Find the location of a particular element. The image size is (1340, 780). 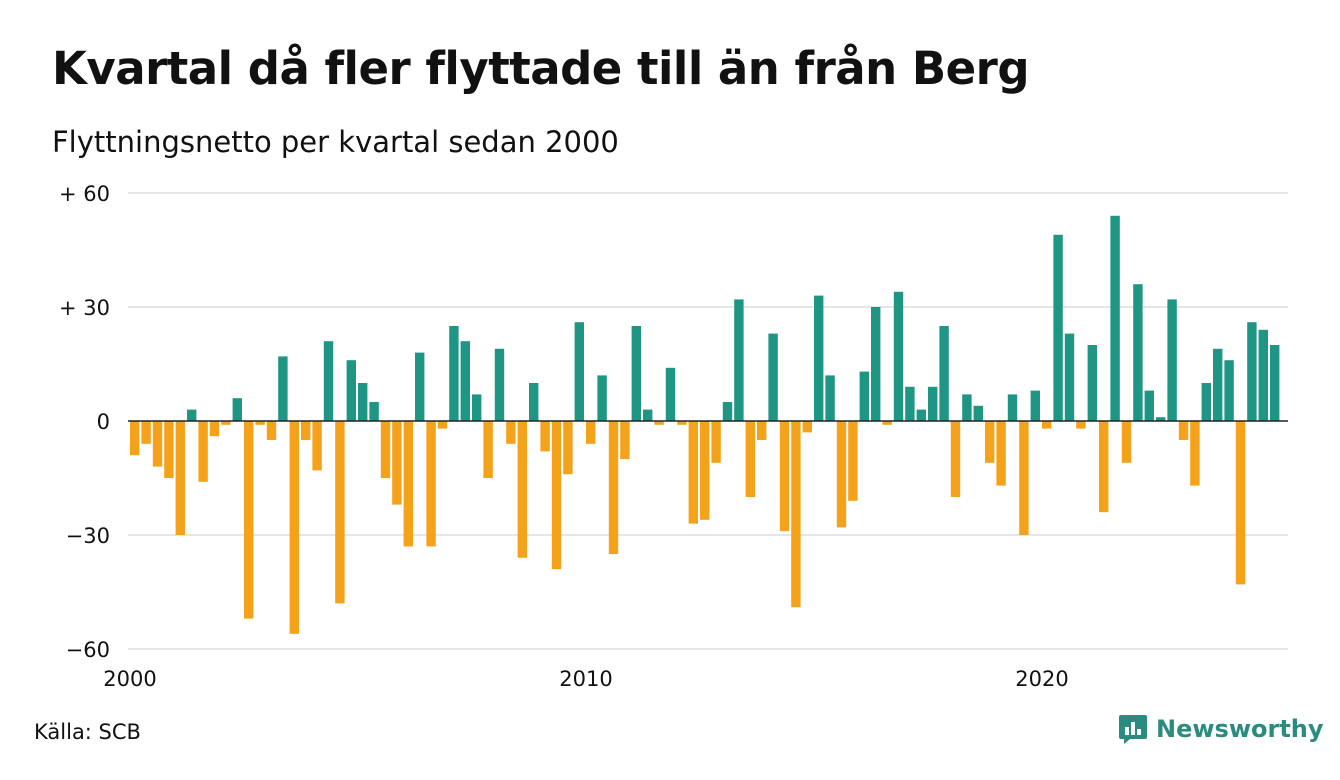

x-tick-label: 2010 is located at coordinates (585, 679).